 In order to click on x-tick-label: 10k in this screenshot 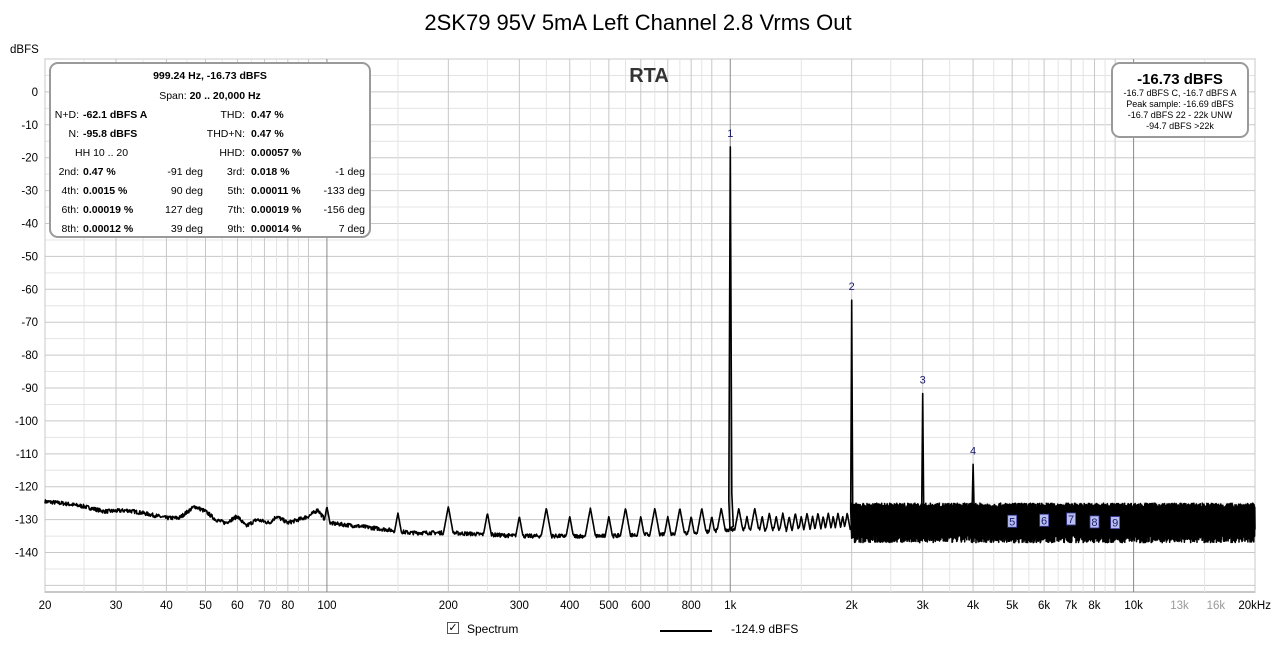, I will do `click(1133, 606)`.